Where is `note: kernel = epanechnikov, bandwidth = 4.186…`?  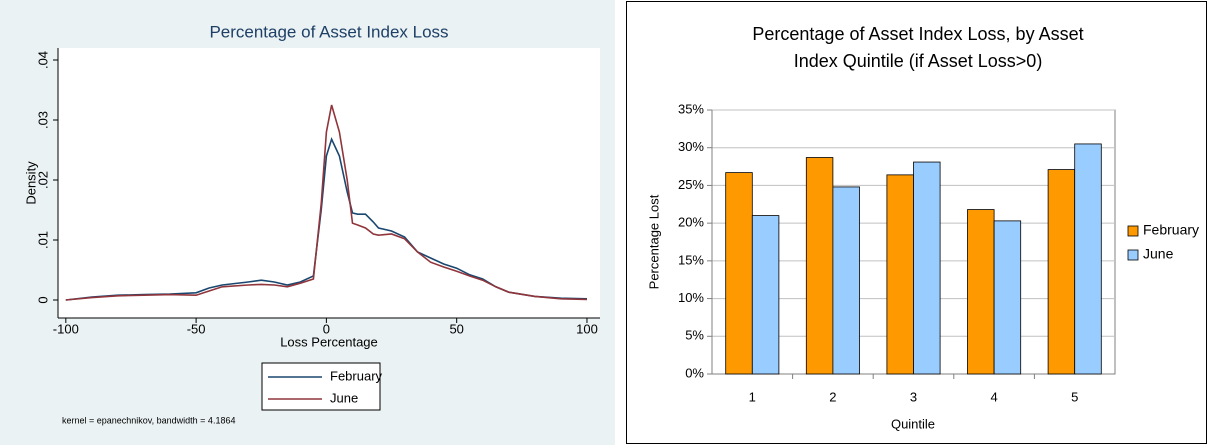 note: kernel = epanechnikov, bandwidth = 4.186… is located at coordinates (148, 420).